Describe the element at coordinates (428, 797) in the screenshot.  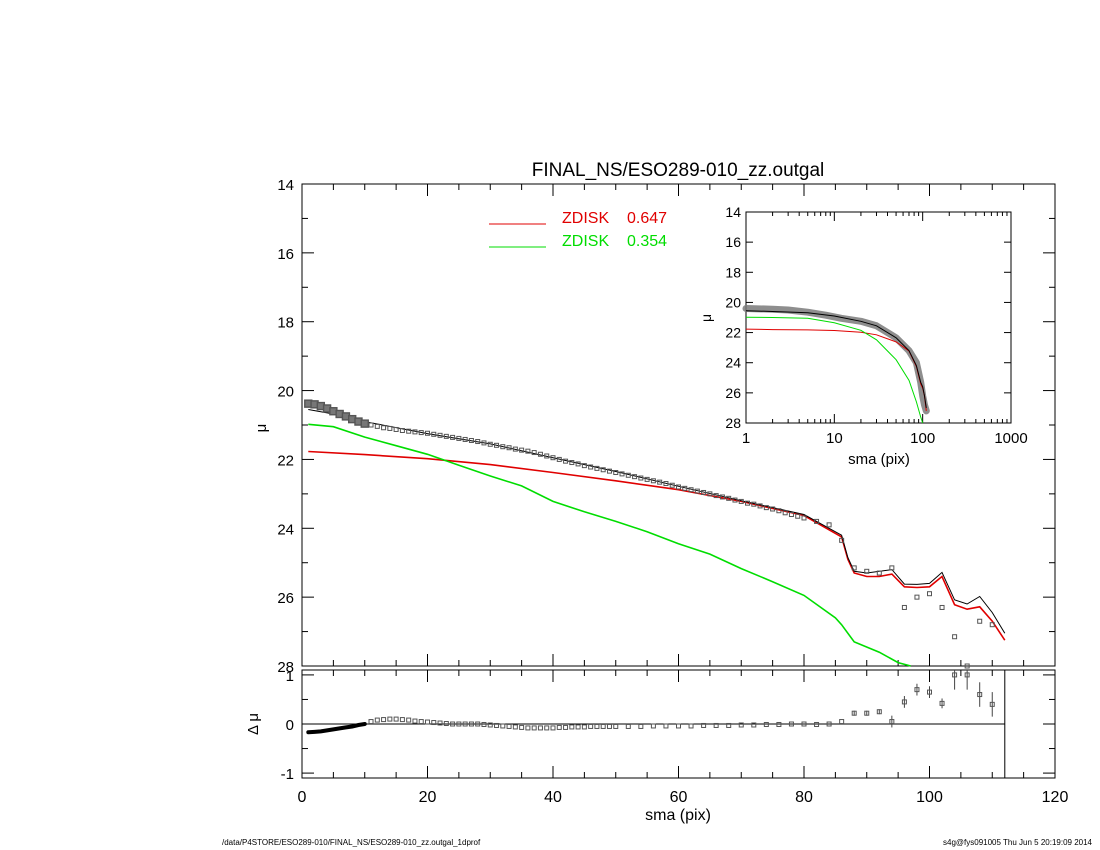
I see `x-tick-label: 20` at that location.